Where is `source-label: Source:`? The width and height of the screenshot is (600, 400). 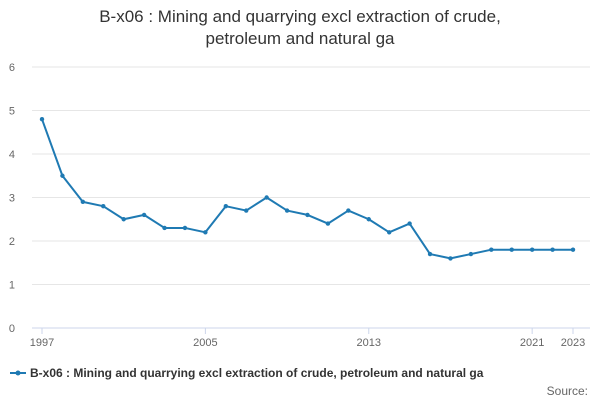
source-label: Source: is located at coordinates (567, 391).